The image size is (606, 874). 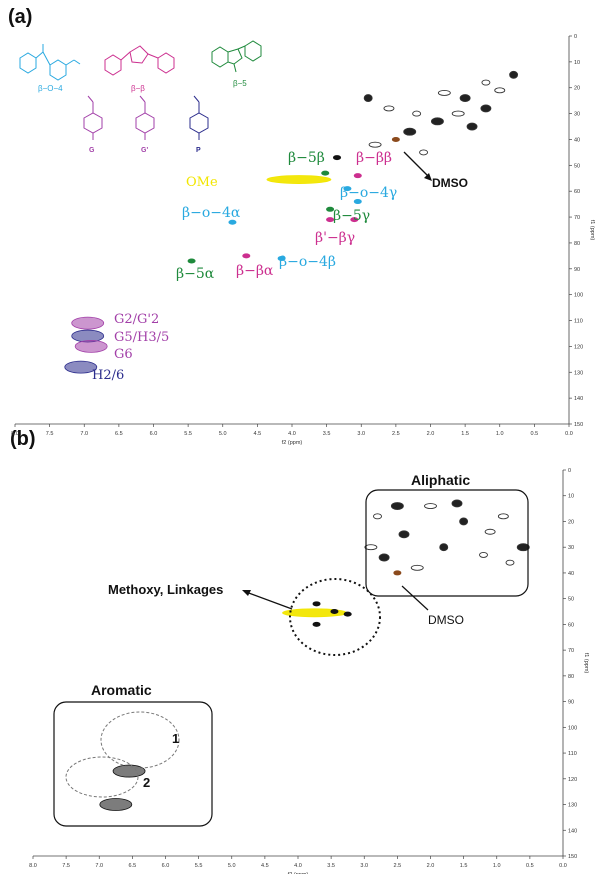 What do you see at coordinates (577, 89) in the screenshot?
I see `y-tick-label-0: 20` at bounding box center [577, 89].